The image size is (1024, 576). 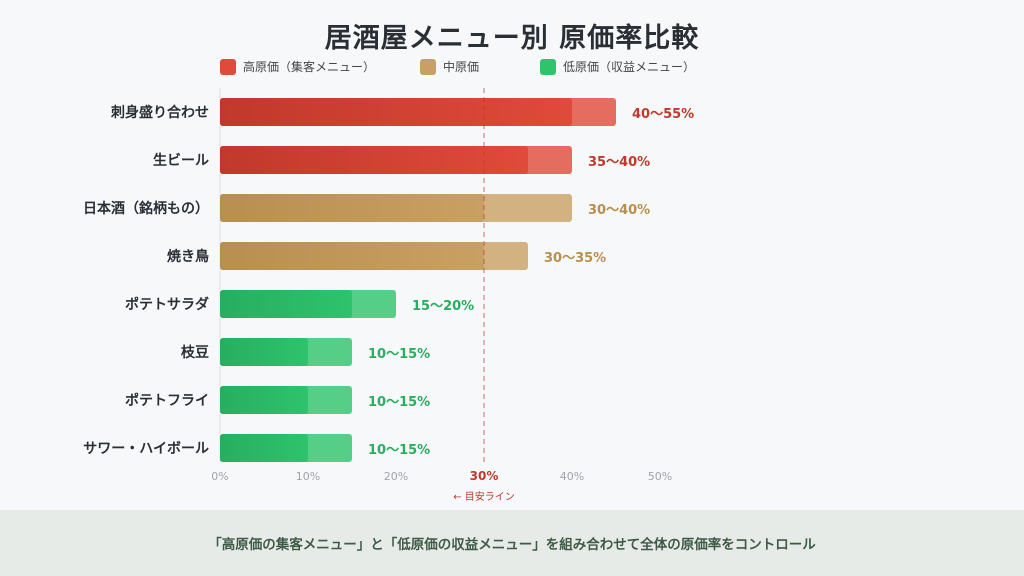 I want to click on category-label: 焼き鳥, so click(x=188, y=256).